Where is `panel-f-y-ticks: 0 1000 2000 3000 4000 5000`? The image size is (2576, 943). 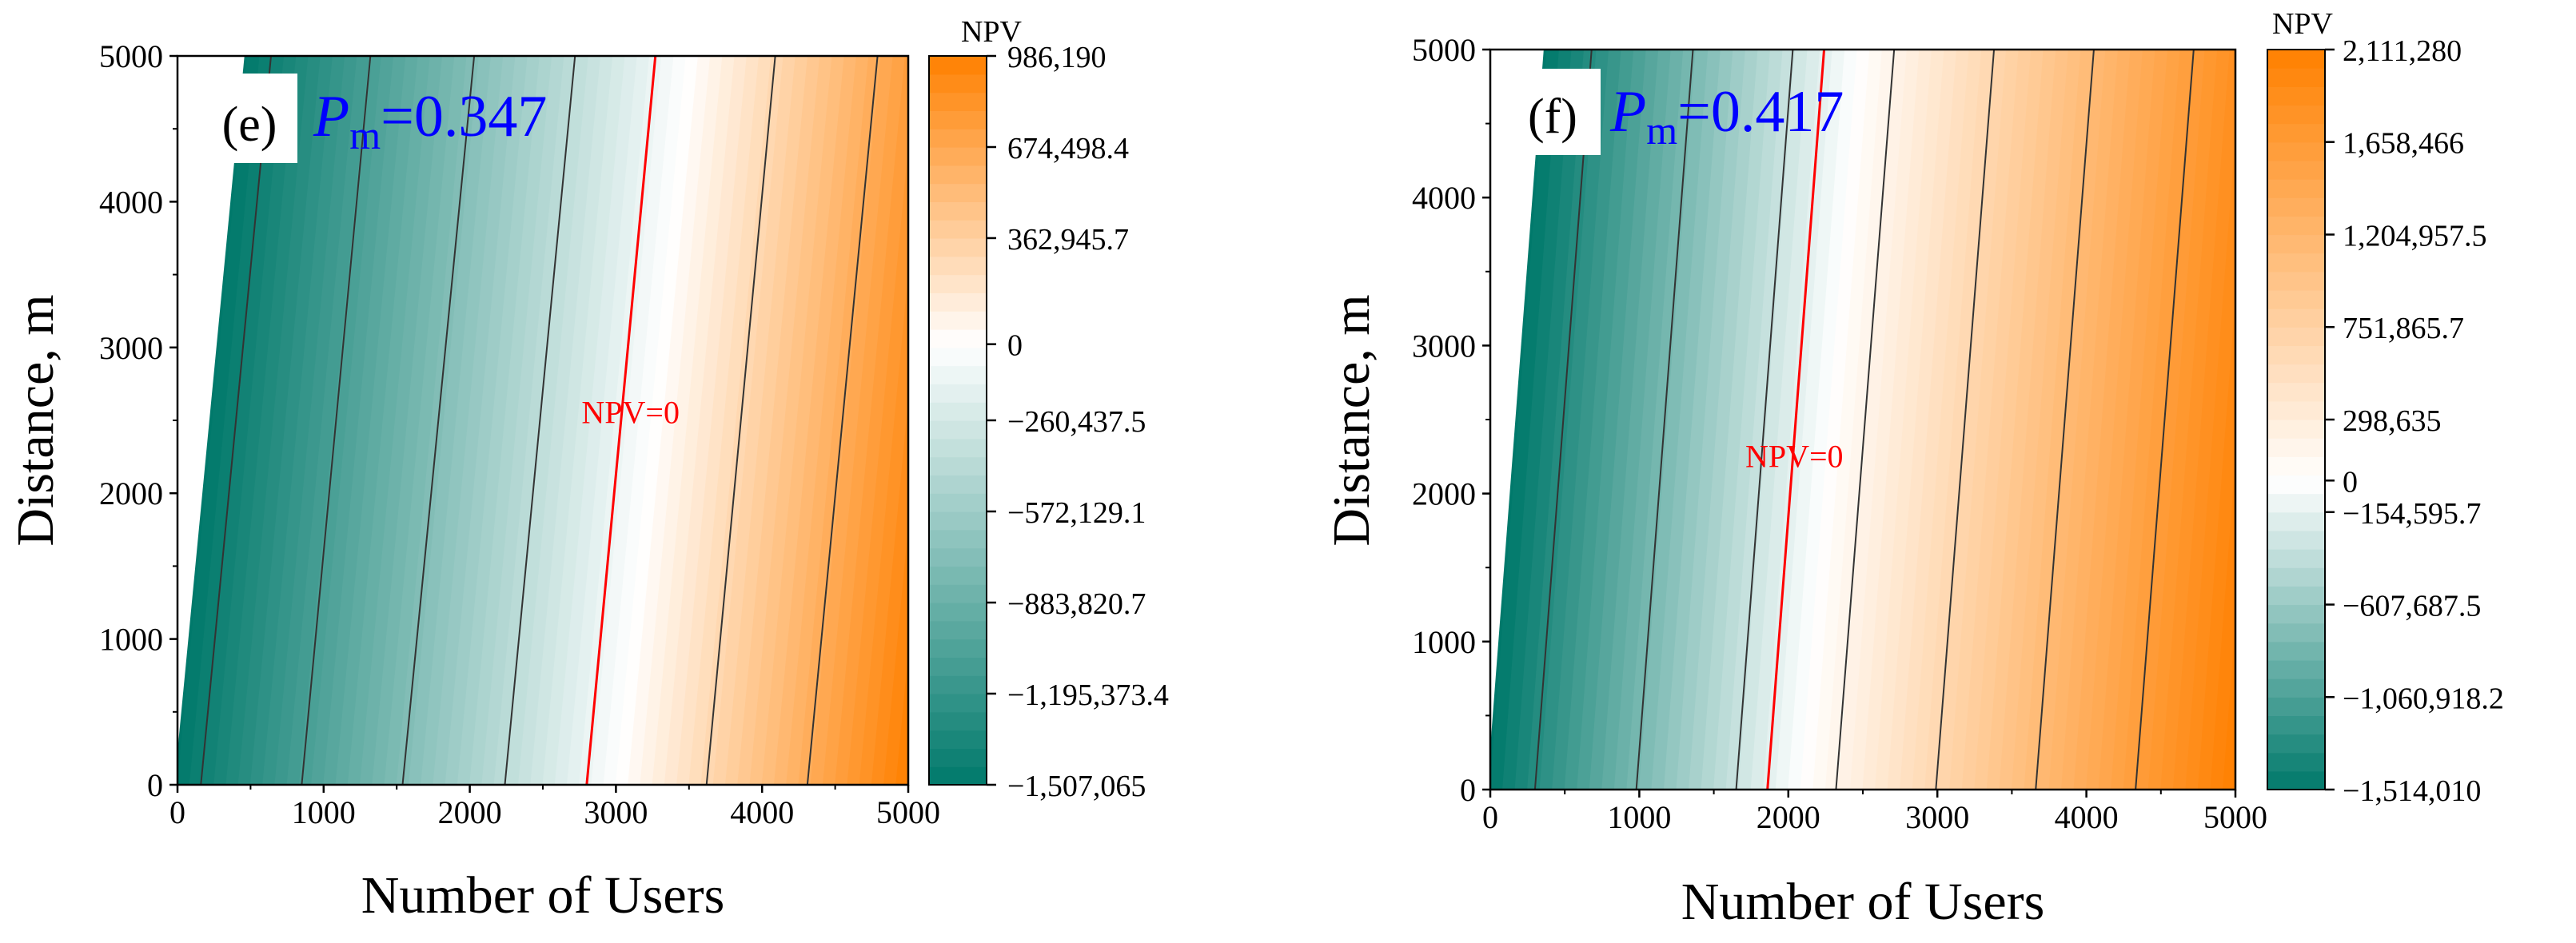
panel-f-y-ticks: 0 1000 2000 3000 4000 5000 is located at coordinates (1451, 420).